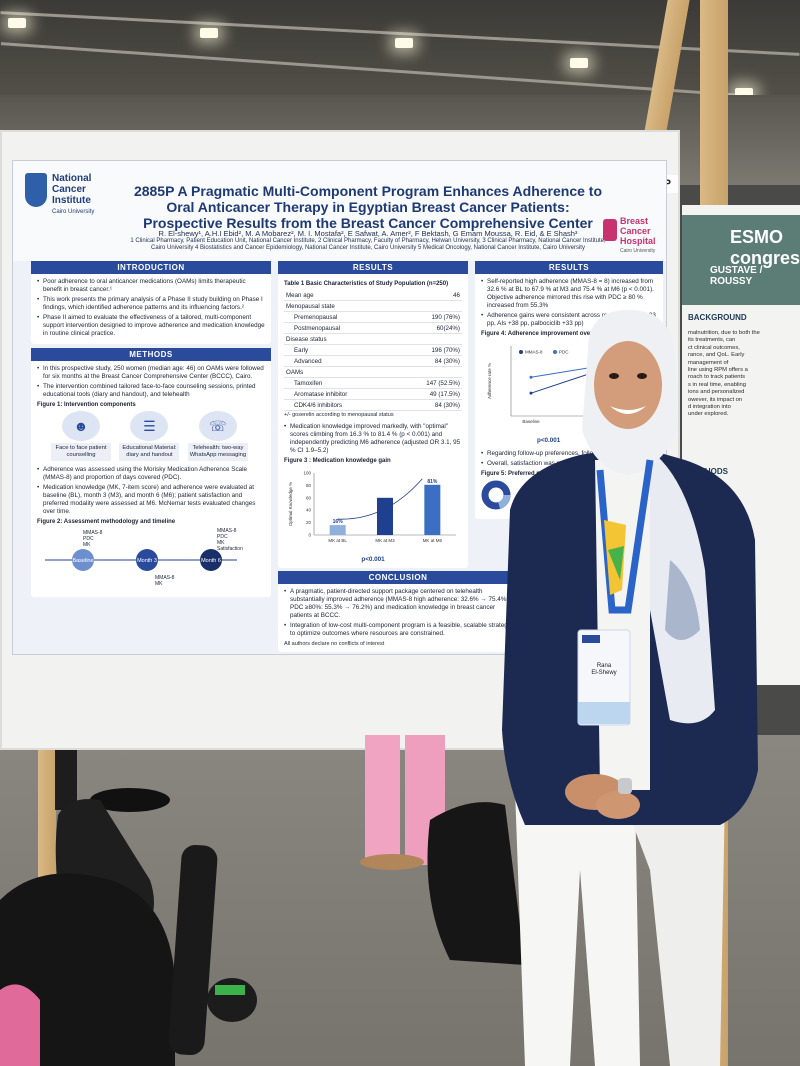 The width and height of the screenshot is (800, 1066). Describe the element at coordinates (338, 522) in the screenshot. I see `data-label: 16%` at that location.